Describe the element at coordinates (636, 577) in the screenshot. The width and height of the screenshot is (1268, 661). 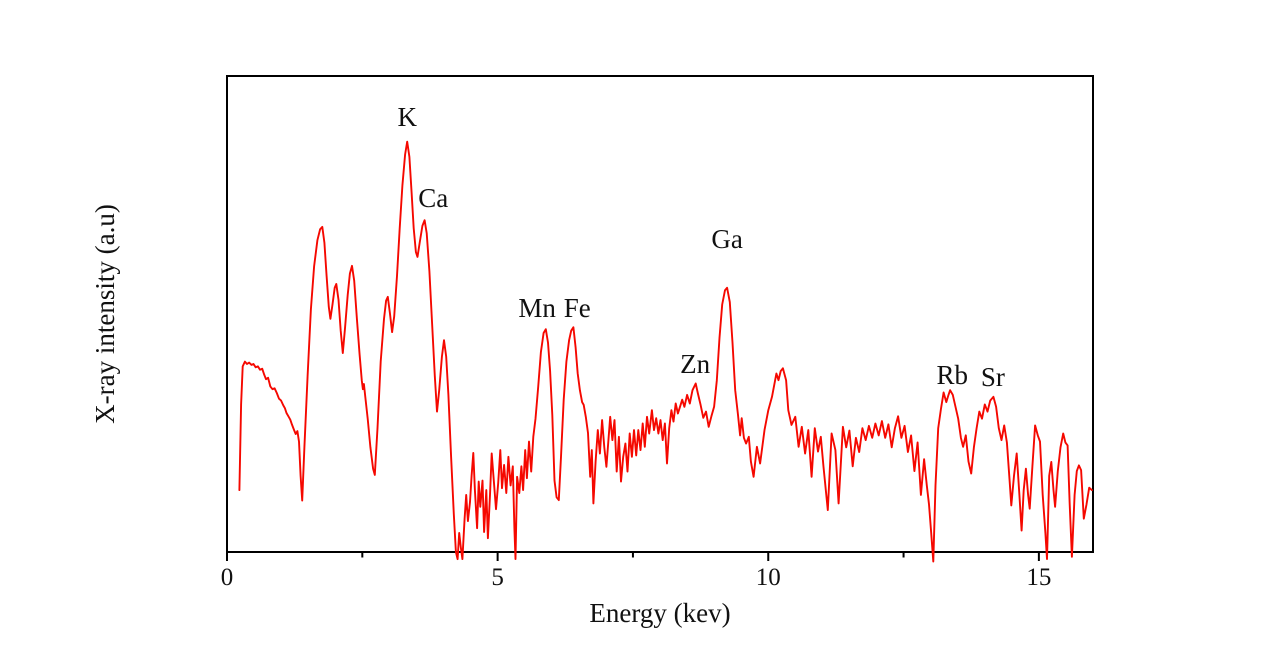
I see `x-axis-tick-labels: 0 5 10 15` at that location.